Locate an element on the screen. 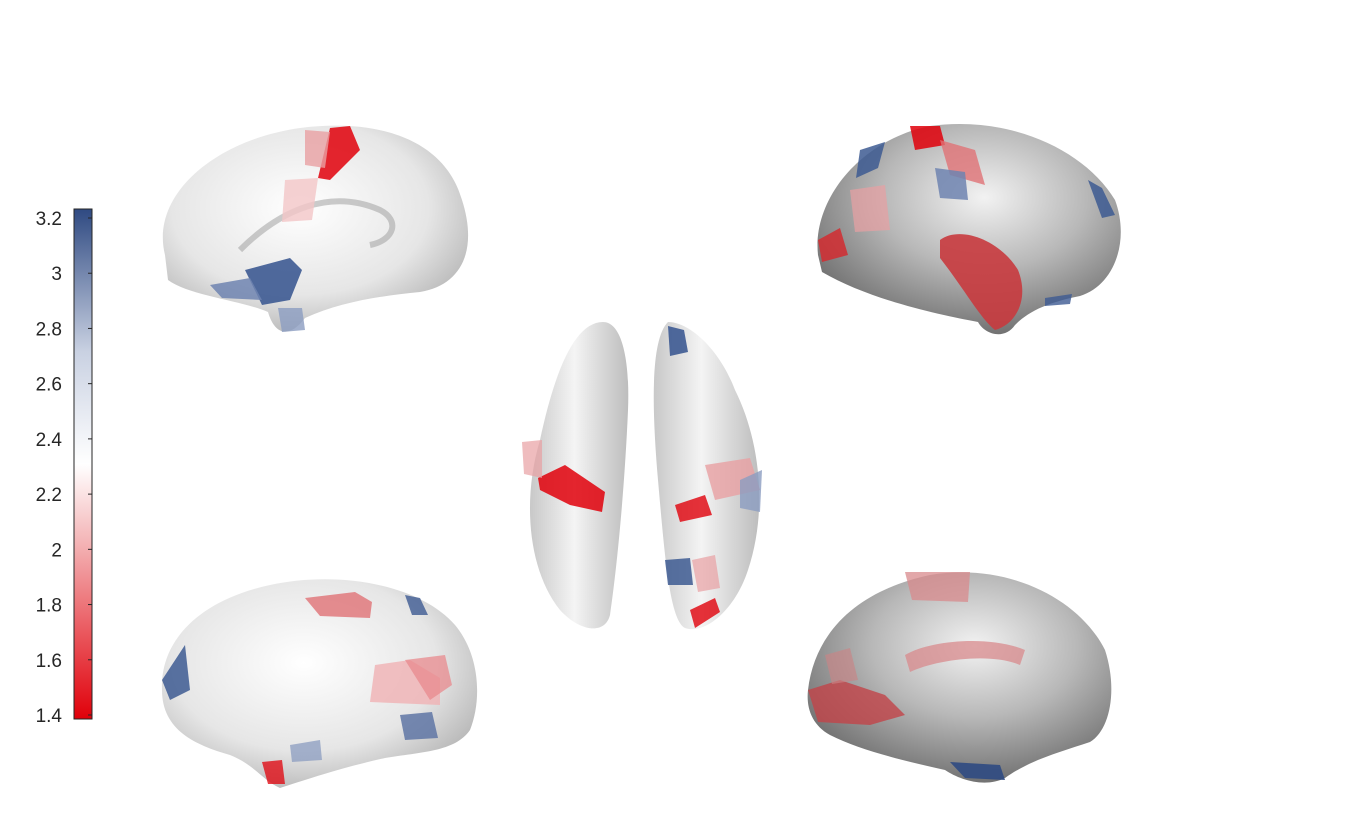 Image resolution: width=1352 pixels, height=837 pixels. sylvian-fissure is located at coordinates (316, 225).